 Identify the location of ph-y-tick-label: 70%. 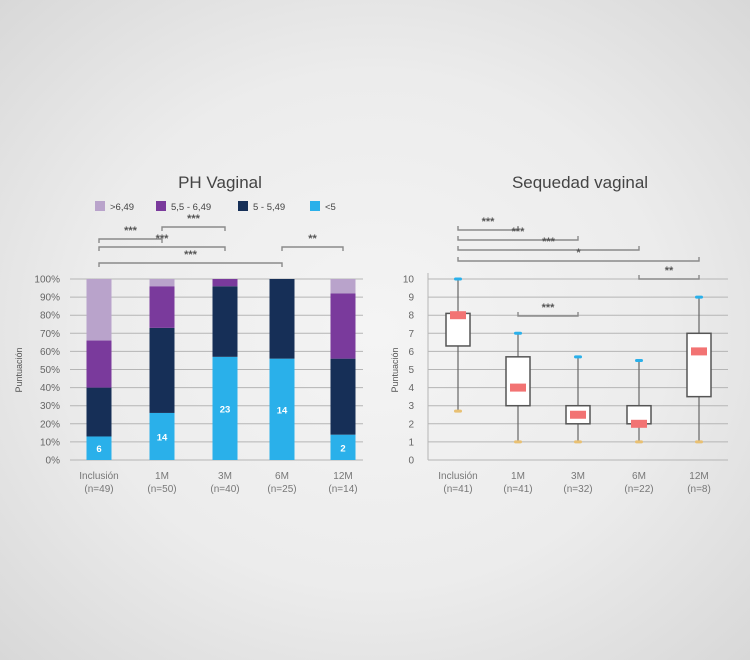
(50, 334).